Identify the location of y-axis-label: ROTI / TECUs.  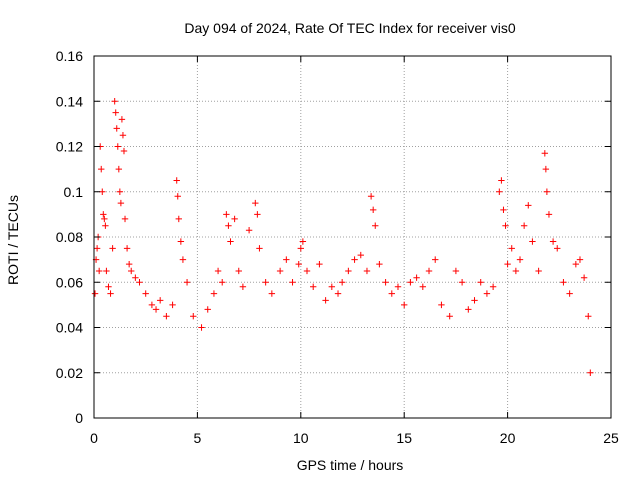
(13, 240).